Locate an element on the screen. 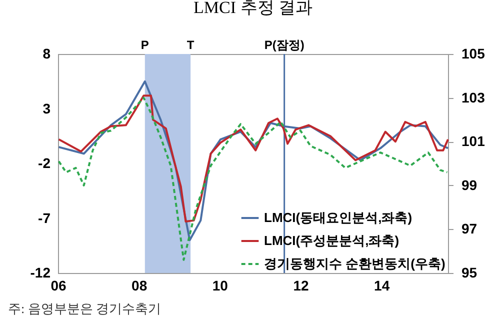 This screenshot has width=500, height=331. y2-tick-label: 105 is located at coordinates (474, 54).